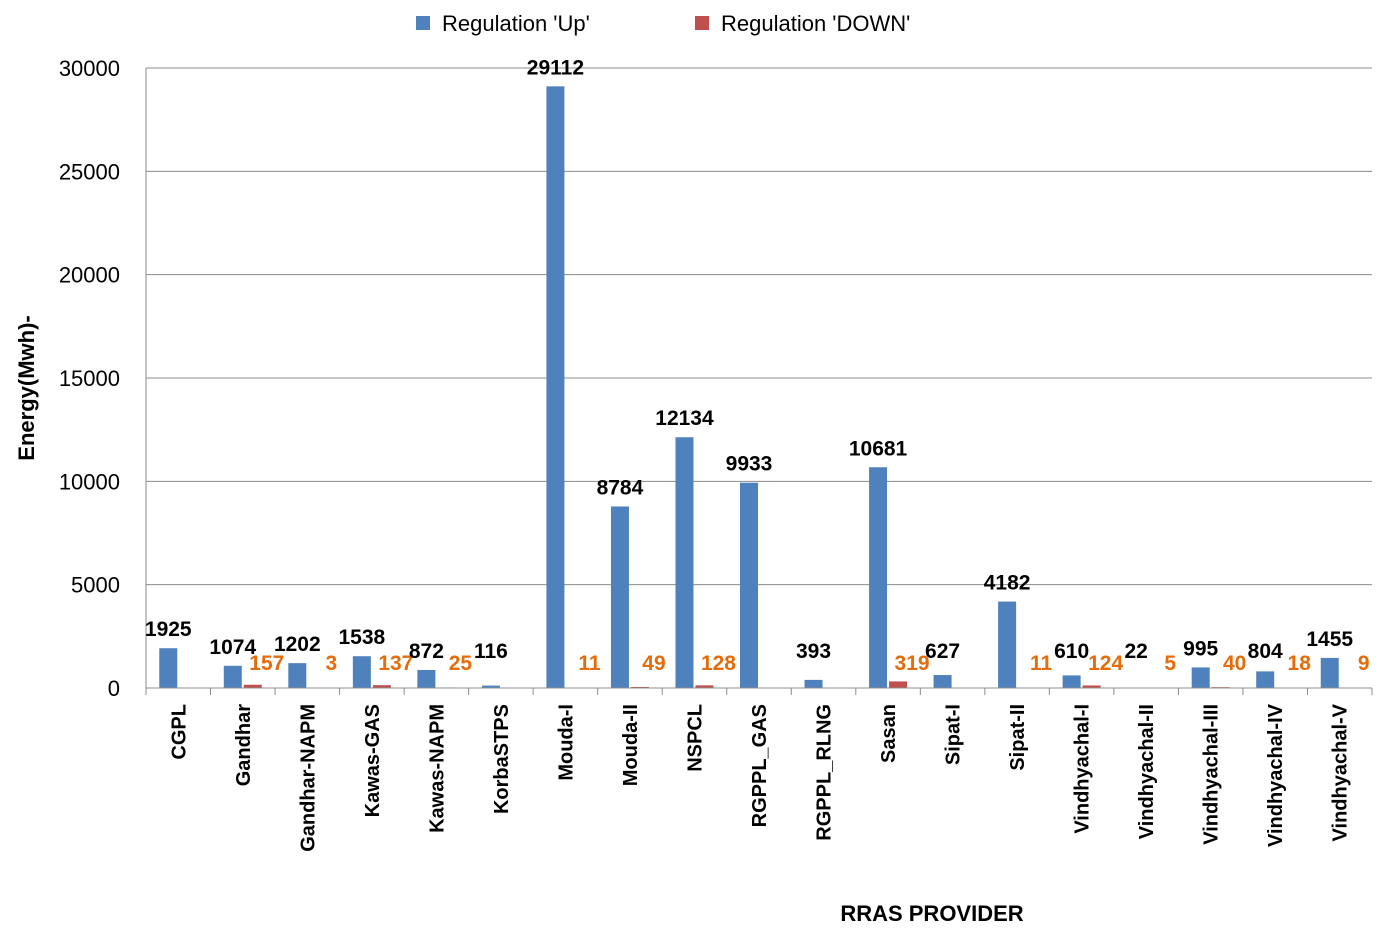 The height and width of the screenshot is (933, 1380). I want to click on data-label-up: 4182, so click(1007, 583).